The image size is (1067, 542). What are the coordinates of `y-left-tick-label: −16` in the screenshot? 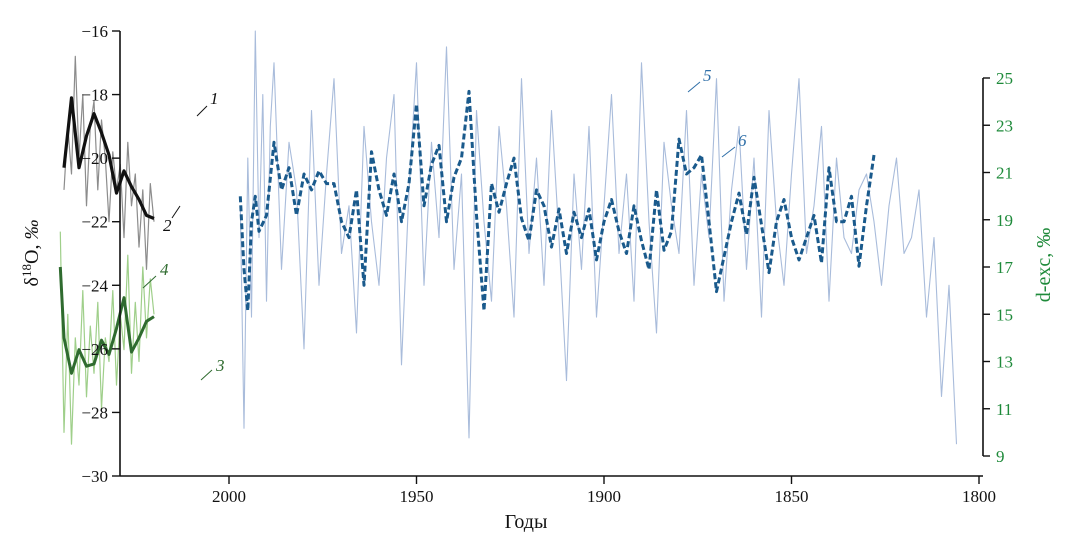 It's located at (94, 31).